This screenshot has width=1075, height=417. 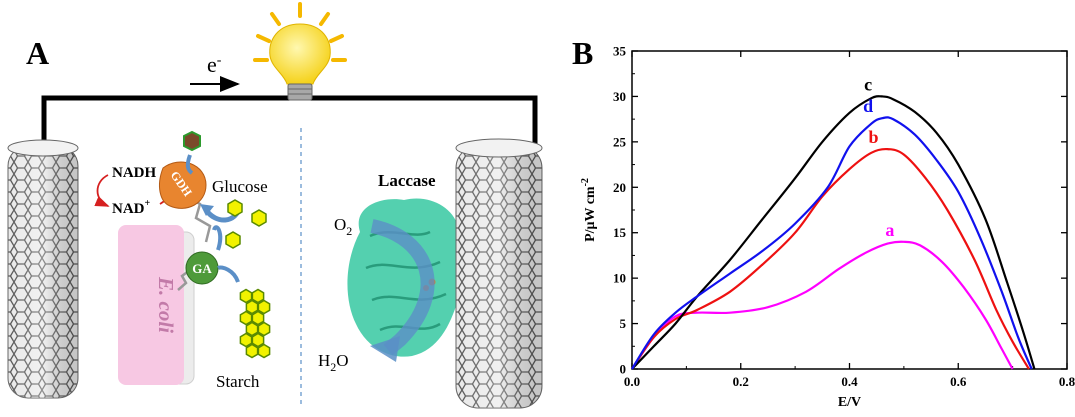 I want to click on oxygen-reduction-arrow, so click(x=402, y=287).